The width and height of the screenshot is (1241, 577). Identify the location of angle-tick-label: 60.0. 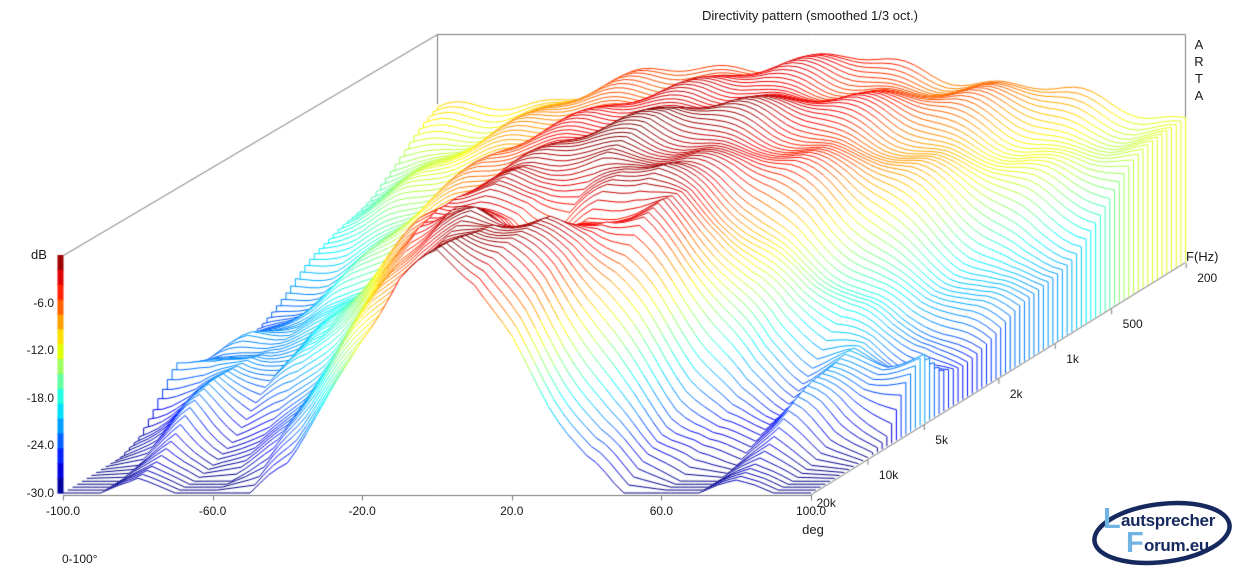
(661, 511).